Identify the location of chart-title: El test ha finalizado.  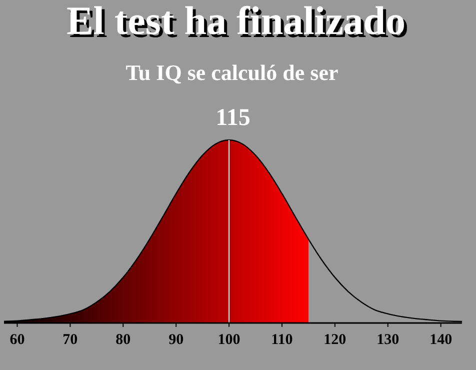
(239, 23).